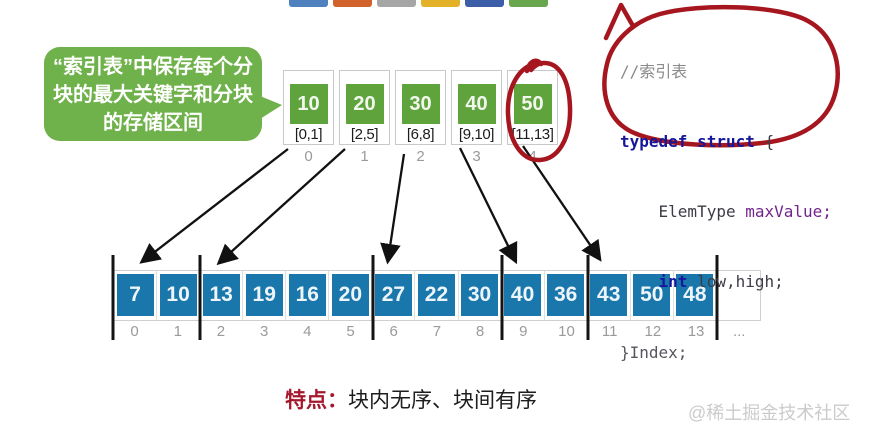 This screenshot has width=869, height=434. What do you see at coordinates (316, 400) in the screenshot?
I see `caption-label: 特点：` at bounding box center [316, 400].